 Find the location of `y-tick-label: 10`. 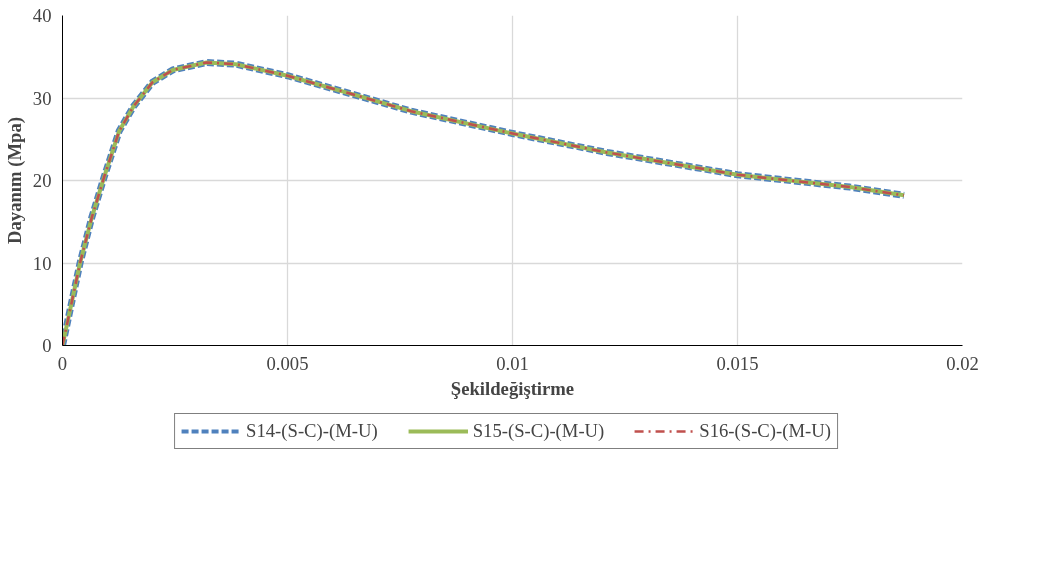

y-tick-label: 10 is located at coordinates (42, 263).